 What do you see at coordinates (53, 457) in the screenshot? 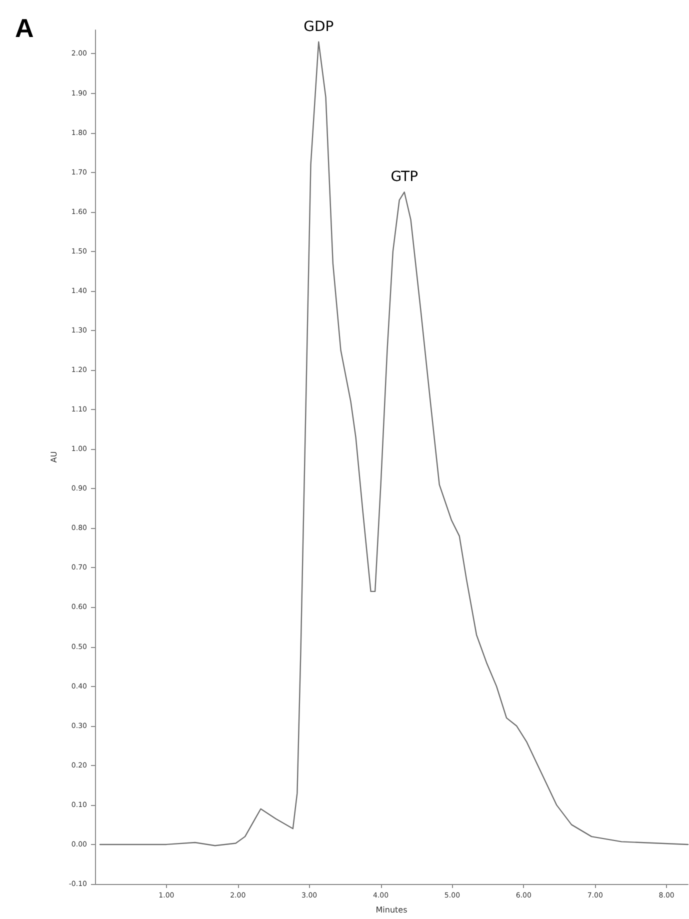
I see `y-axis-title: AU` at bounding box center [53, 457].